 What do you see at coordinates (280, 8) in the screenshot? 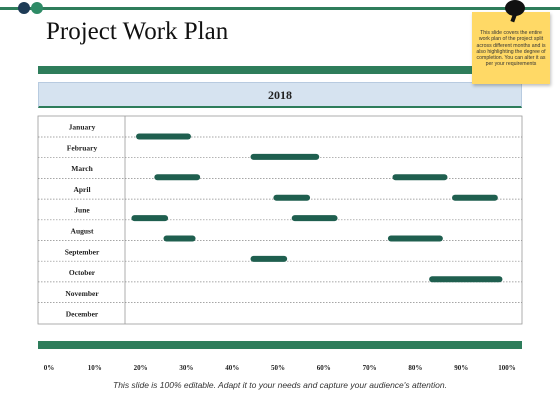
I see `top-rule` at bounding box center [280, 8].